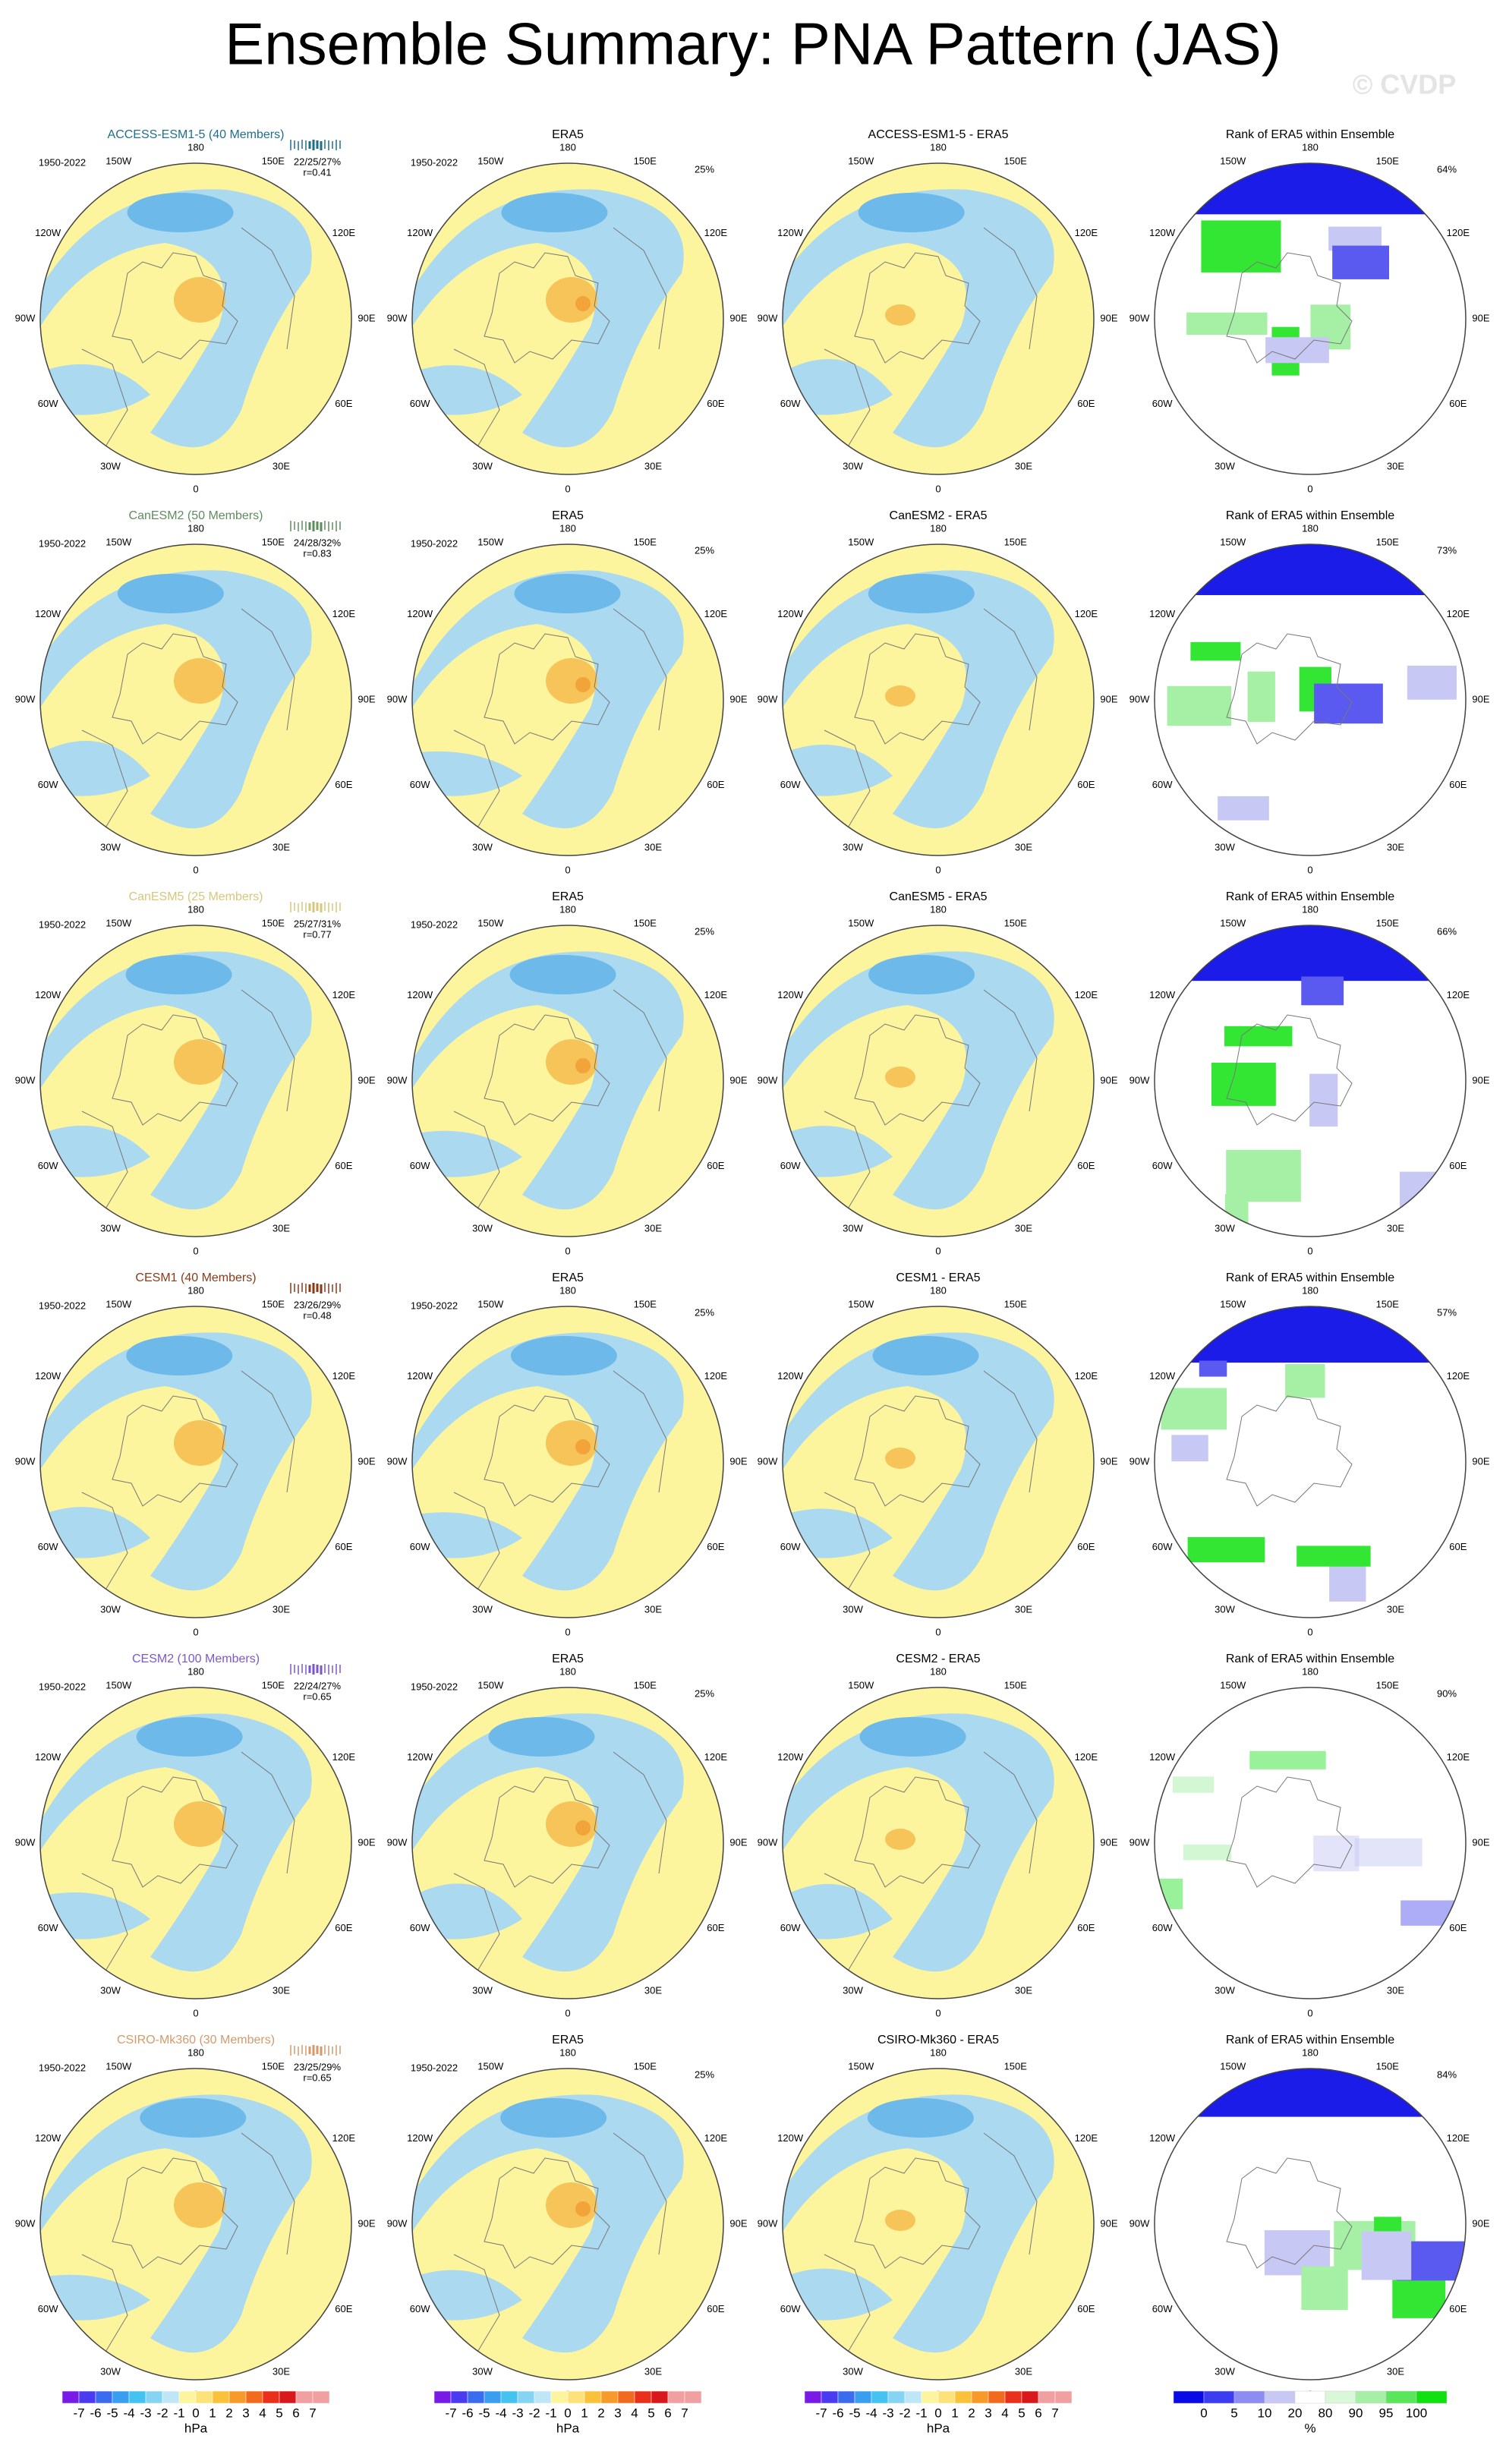 The image size is (1506, 2464). What do you see at coordinates (1038, 2413) in the screenshot?
I see `colorbar-tick-label: 6` at bounding box center [1038, 2413].